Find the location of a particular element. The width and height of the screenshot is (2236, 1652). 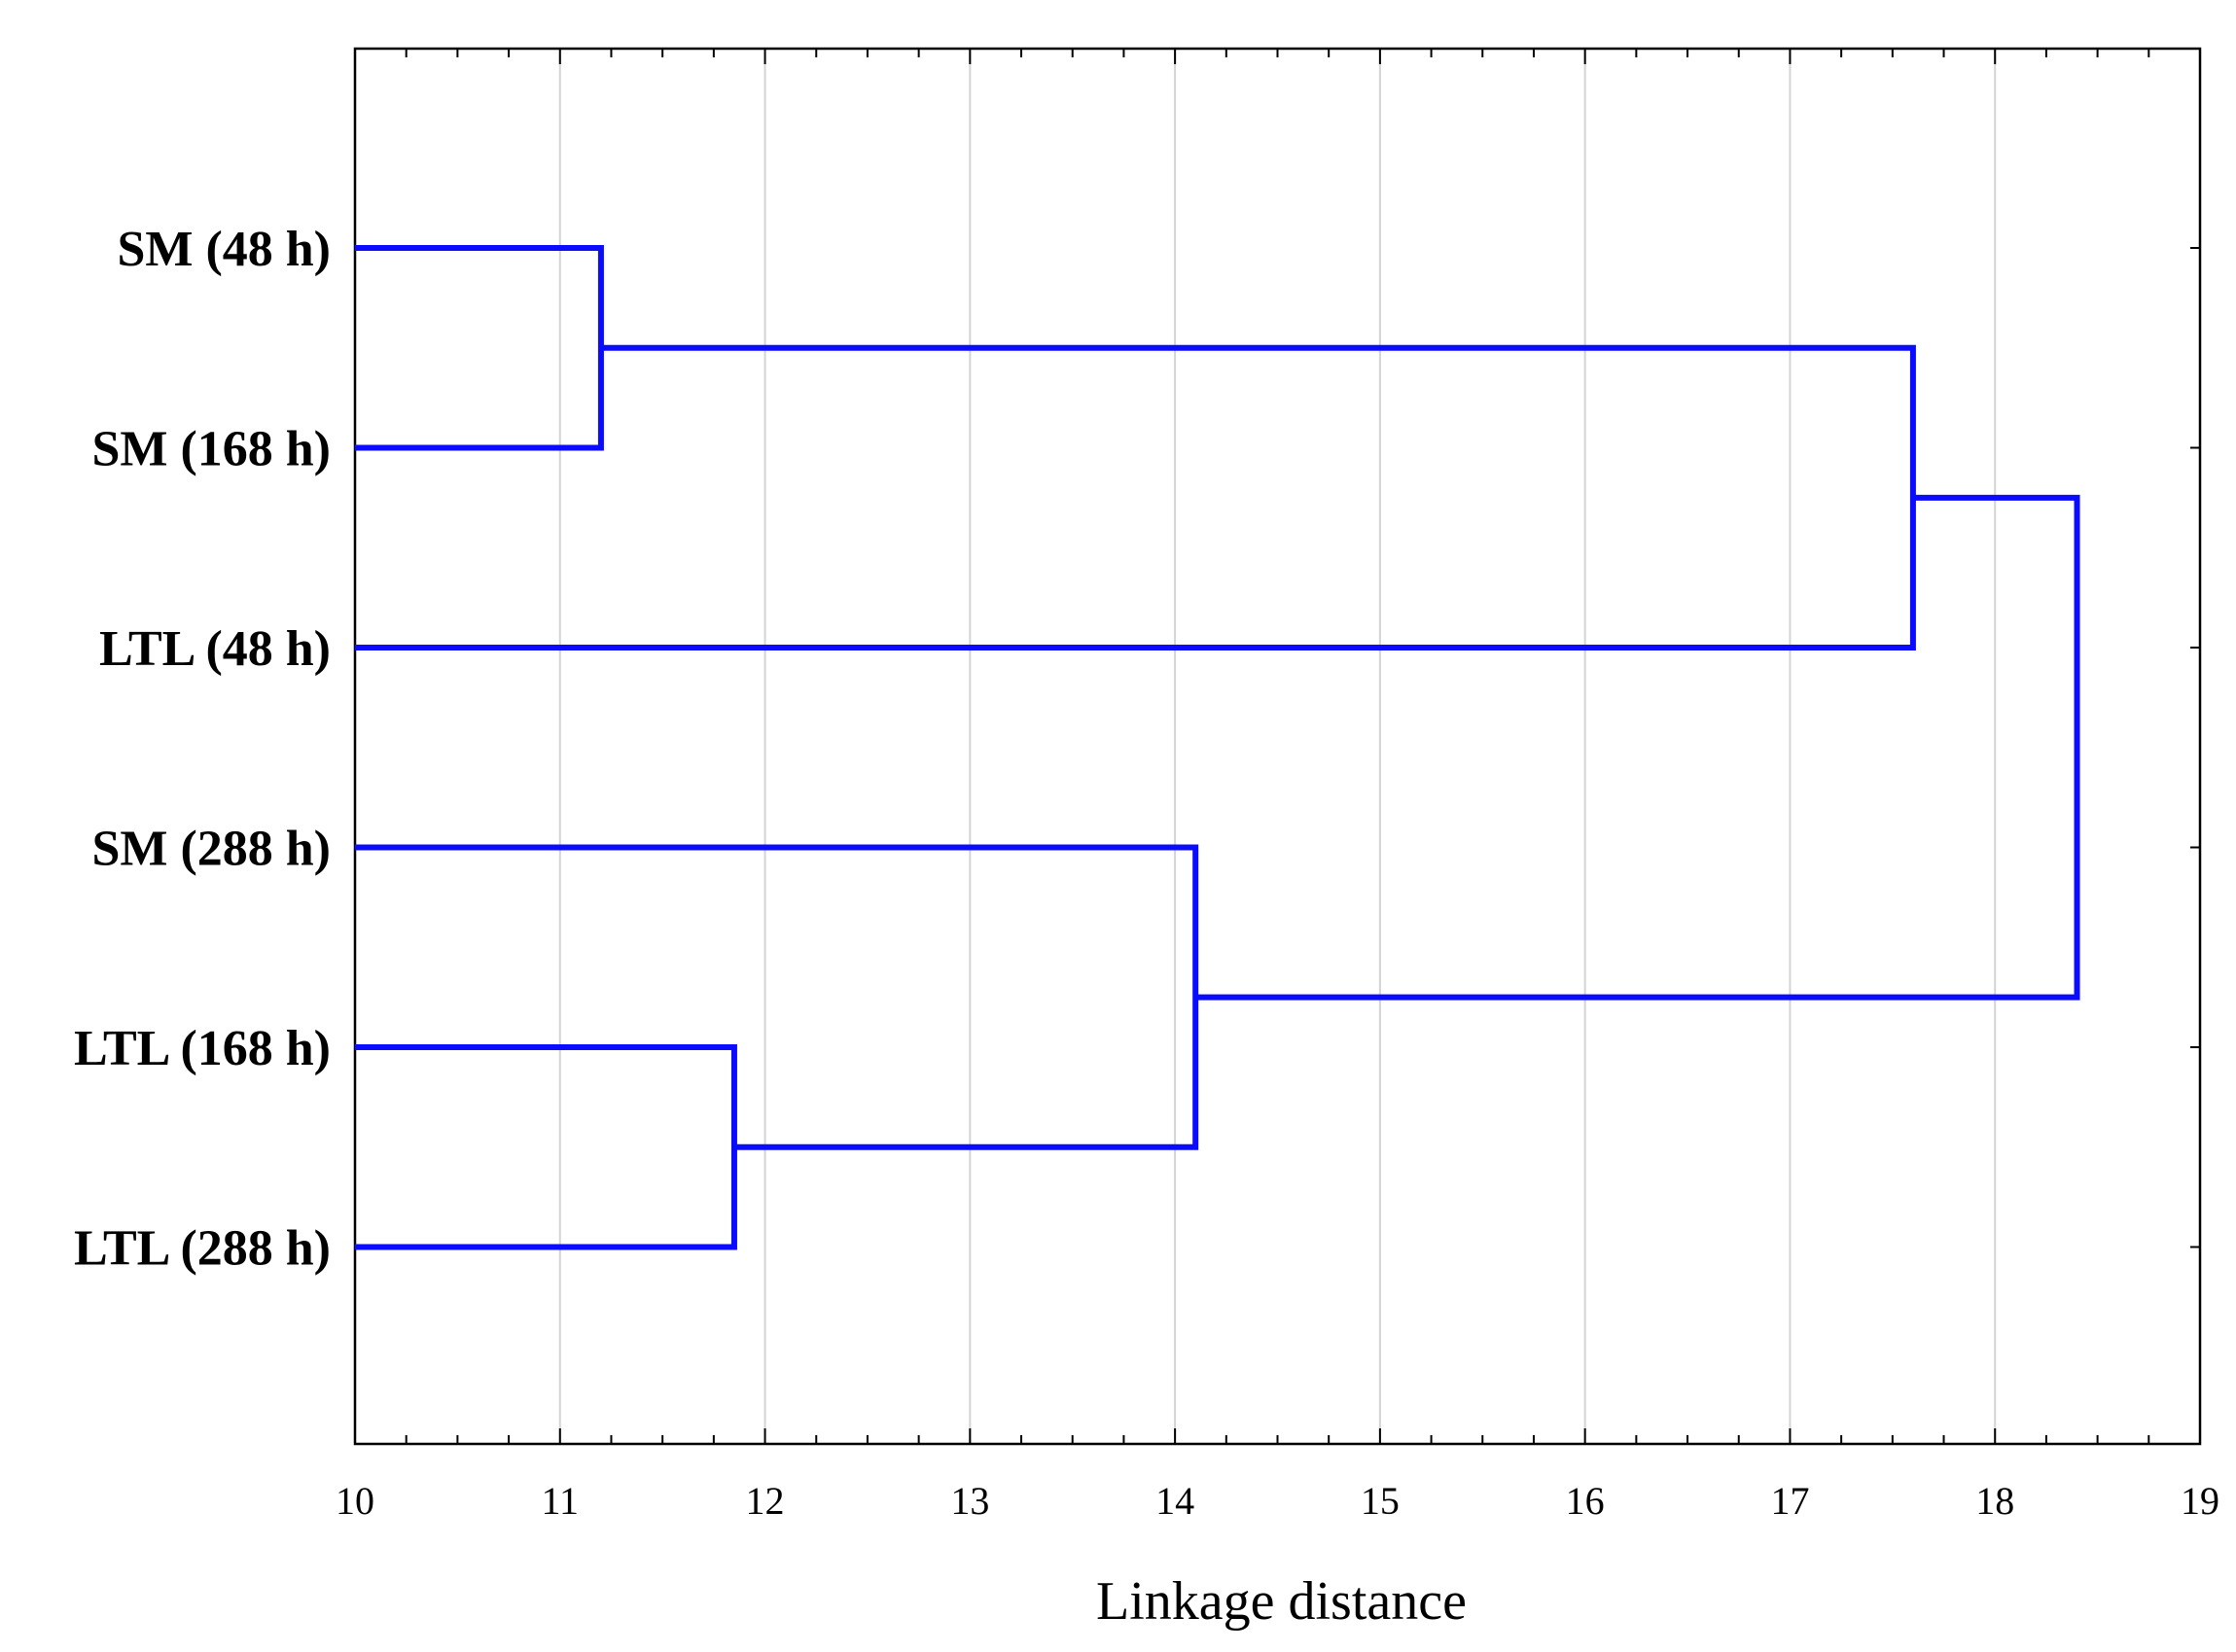

x-tick-label: 14 is located at coordinates (1174, 1501).